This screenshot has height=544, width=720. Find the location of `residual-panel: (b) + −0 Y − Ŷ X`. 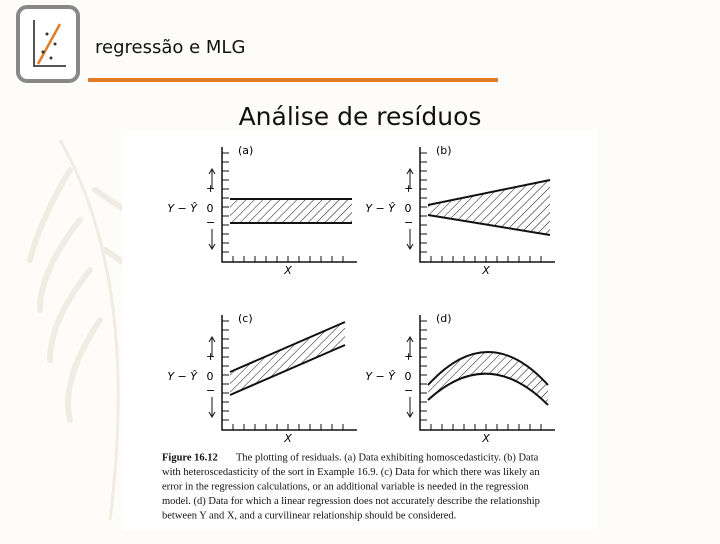

residual-panel: (b) + −0 Y − Ŷ X is located at coordinates (460, 210).